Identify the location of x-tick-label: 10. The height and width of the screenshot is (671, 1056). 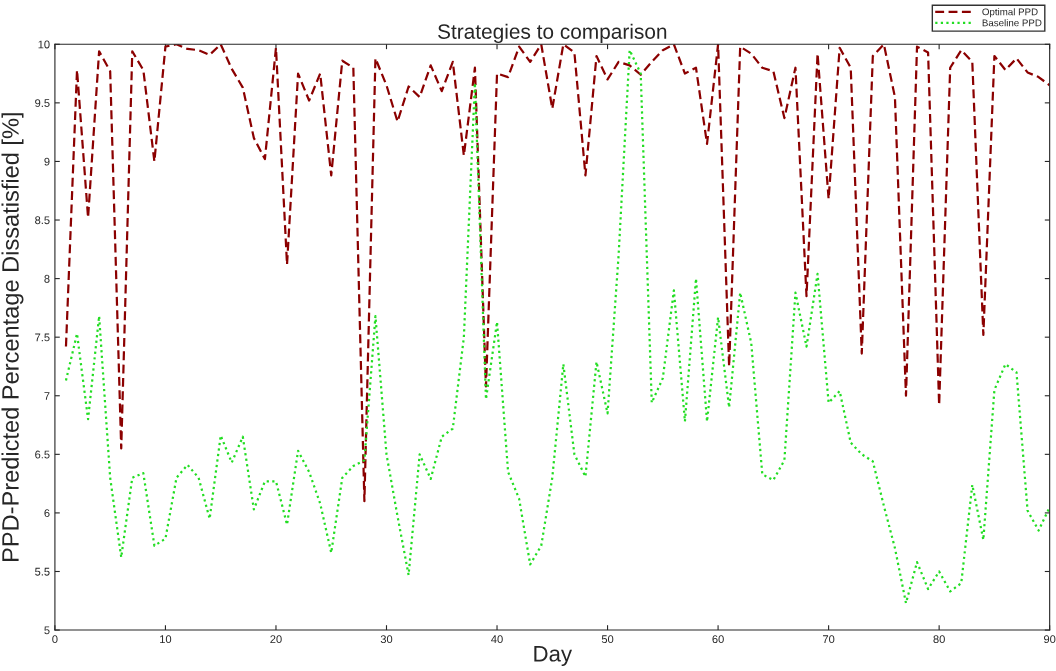
(166, 639).